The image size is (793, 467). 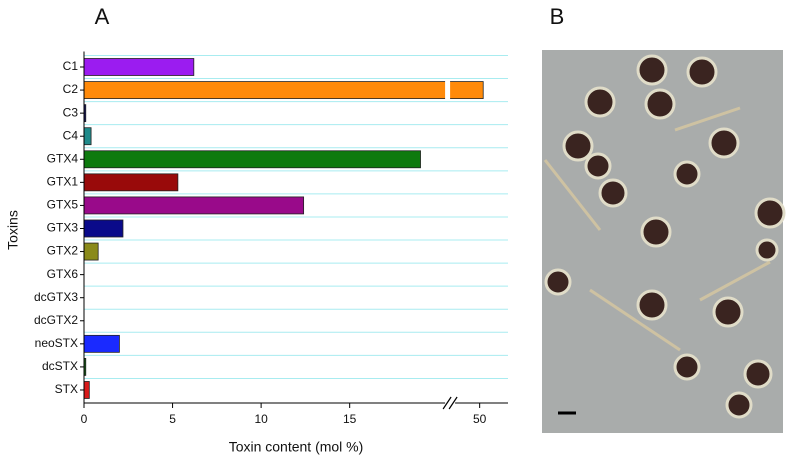 I want to click on y-tick-label: GTX2, so click(x=63, y=251).